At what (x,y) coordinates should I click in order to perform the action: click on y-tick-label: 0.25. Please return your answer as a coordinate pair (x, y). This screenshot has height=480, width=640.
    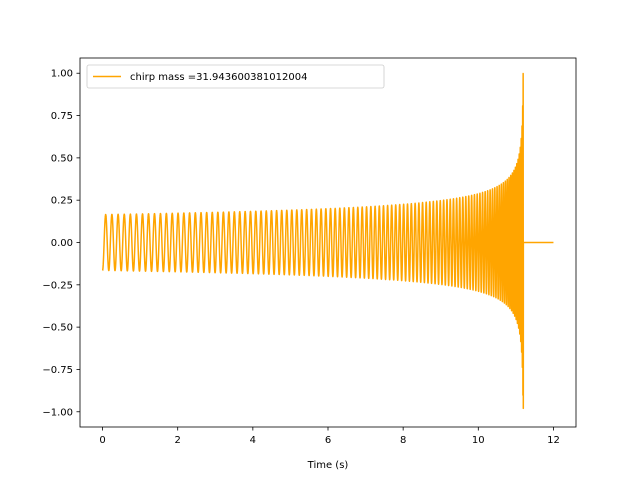
    Looking at the image, I should click on (62, 201).